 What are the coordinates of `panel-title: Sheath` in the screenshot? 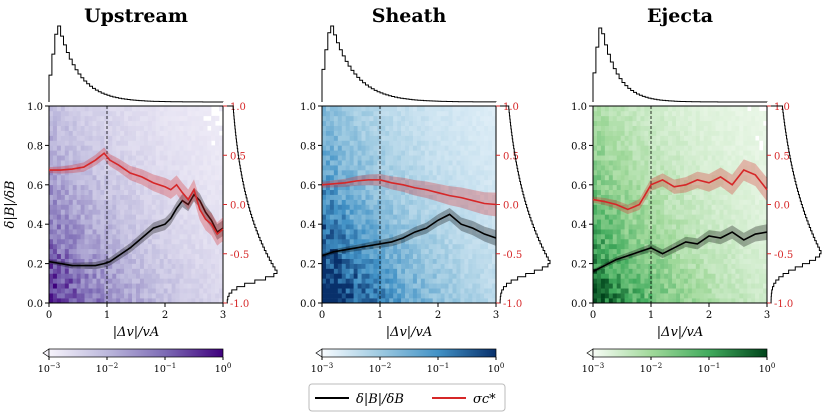 It's located at (409, 16).